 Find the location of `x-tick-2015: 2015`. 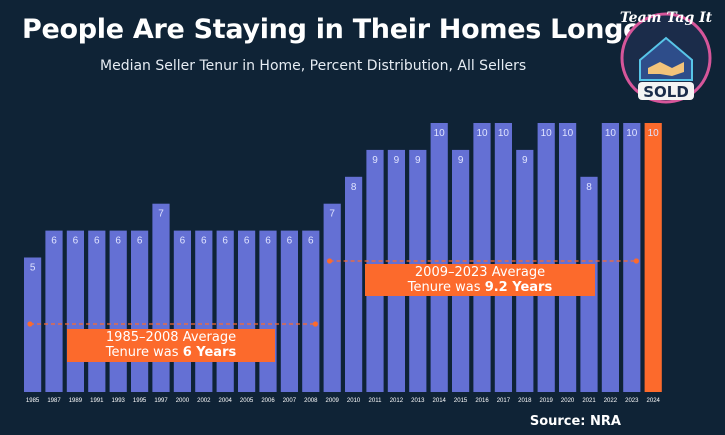

x-tick-2015: 2015 is located at coordinates (461, 401).